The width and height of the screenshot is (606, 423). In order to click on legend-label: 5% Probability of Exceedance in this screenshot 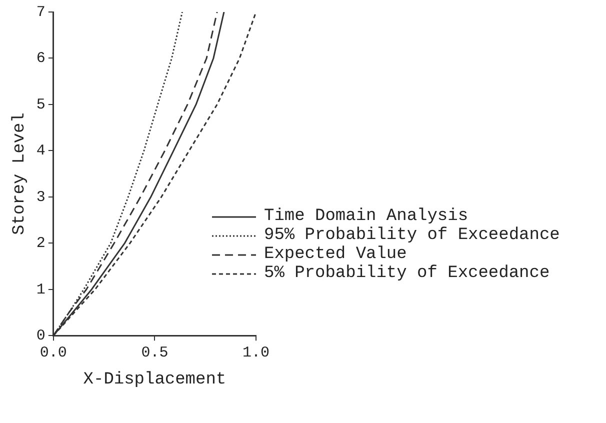, I will do `click(407, 273)`.